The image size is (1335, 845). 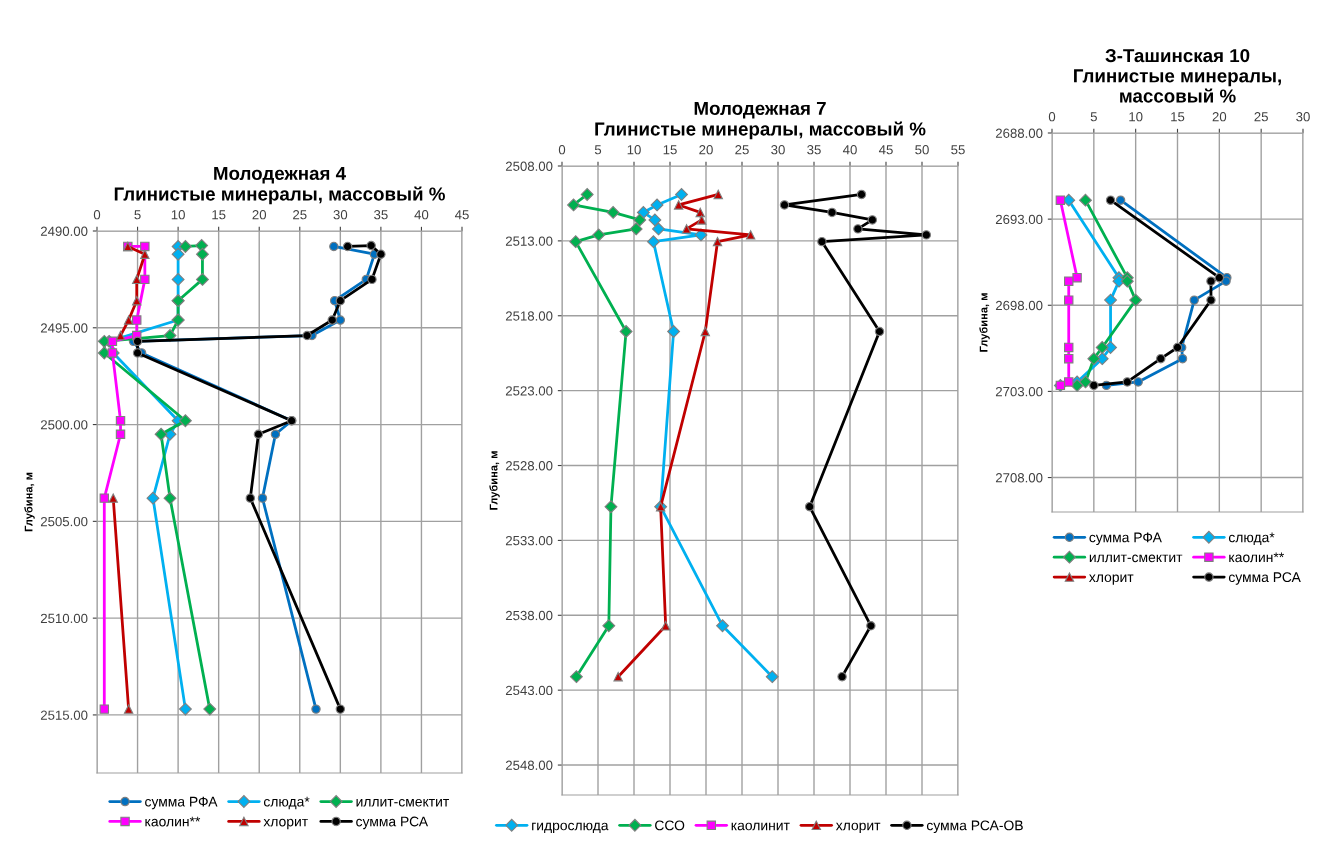 What do you see at coordinates (529, 241) in the screenshot?
I see `y-tick-label: 2513.00` at bounding box center [529, 241].